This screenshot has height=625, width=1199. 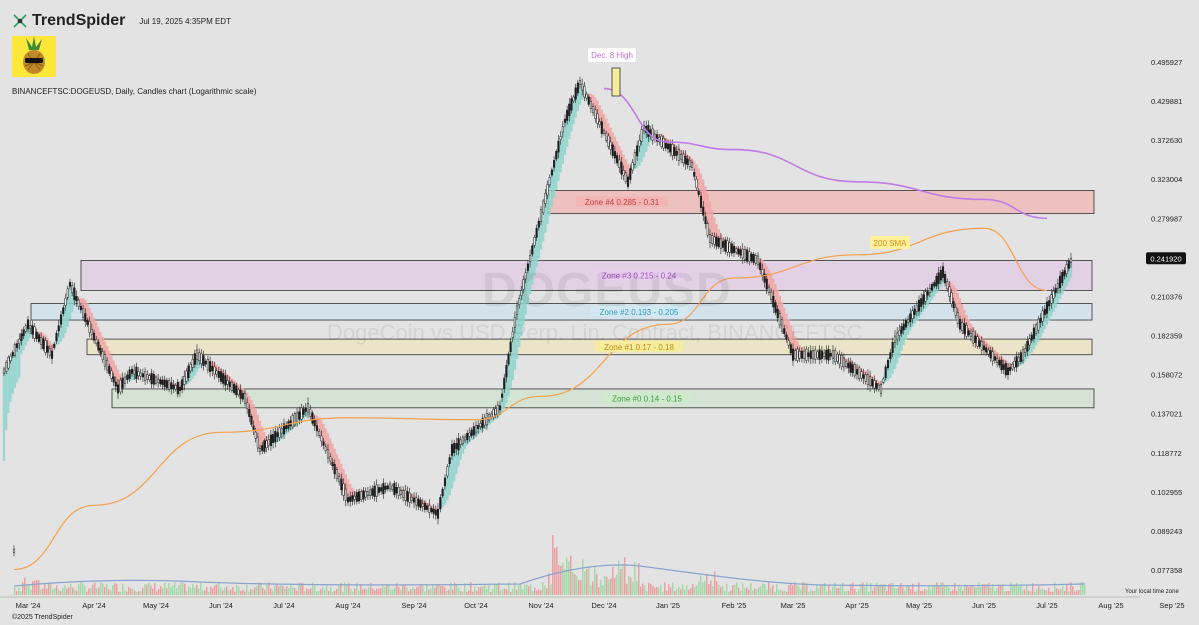 I want to click on current-price-badge, so click(x=1166, y=258).